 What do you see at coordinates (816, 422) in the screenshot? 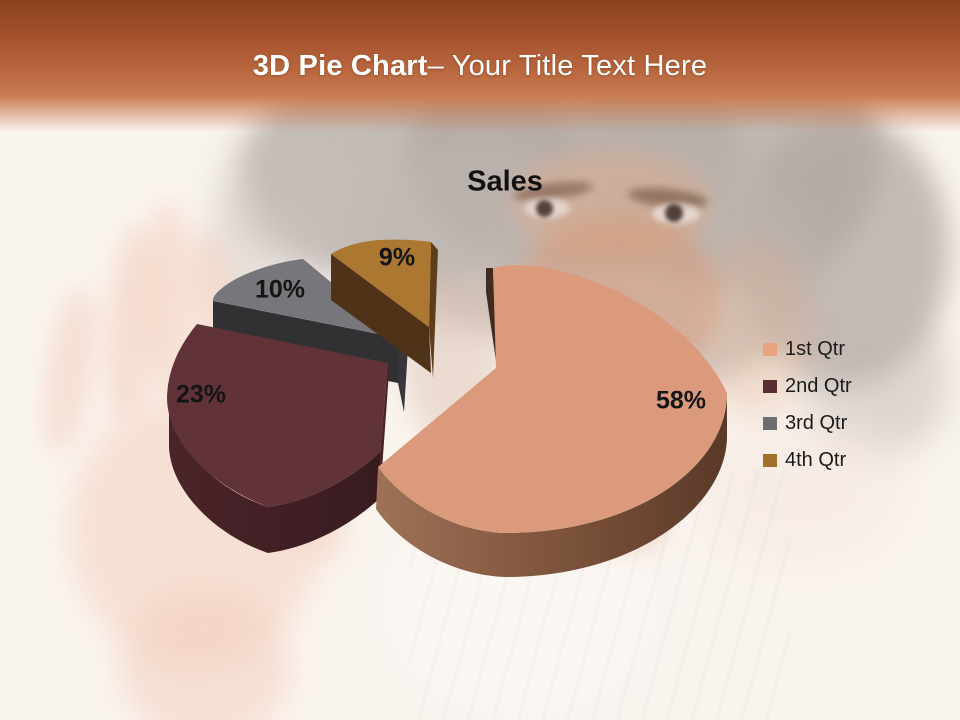
I see `legend-label-3rd-qtr: 3rd Qtr` at bounding box center [816, 422].